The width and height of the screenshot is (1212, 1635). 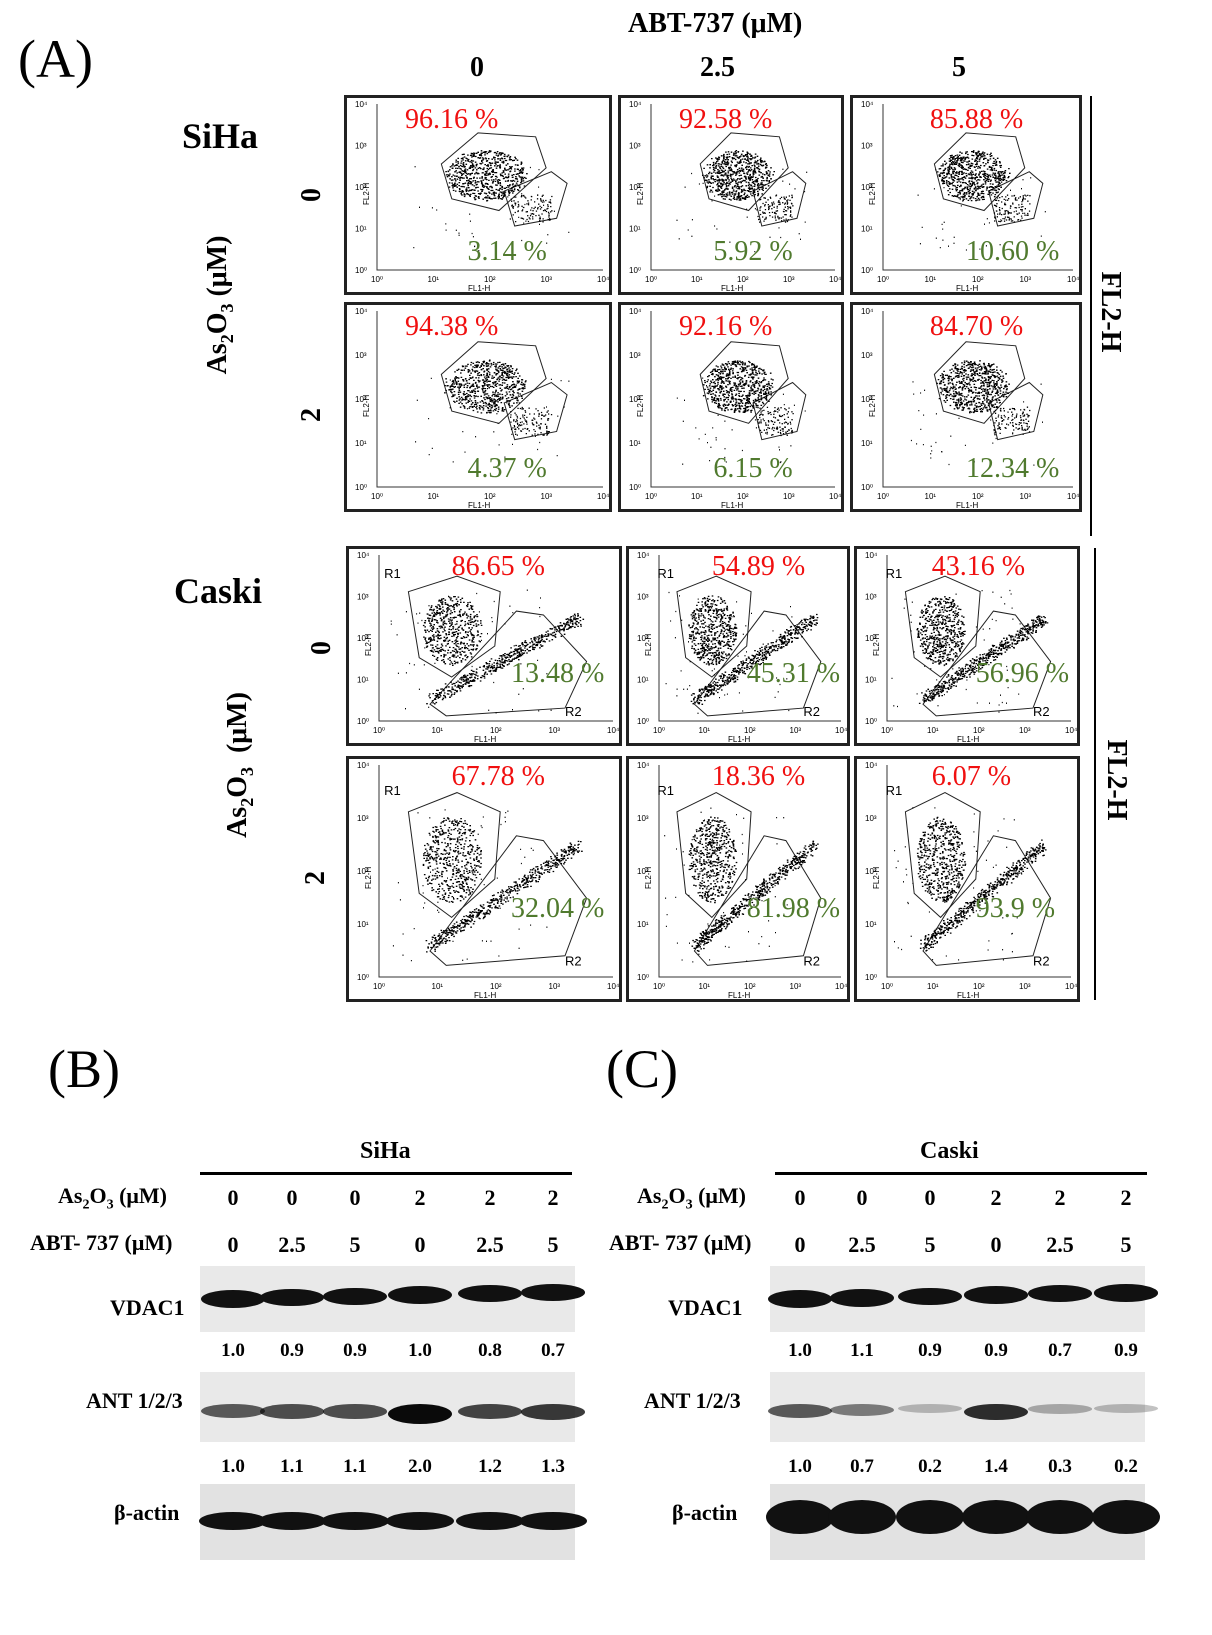 What do you see at coordinates (420, 1521) in the screenshot?
I see `siha-actin-band` at bounding box center [420, 1521].